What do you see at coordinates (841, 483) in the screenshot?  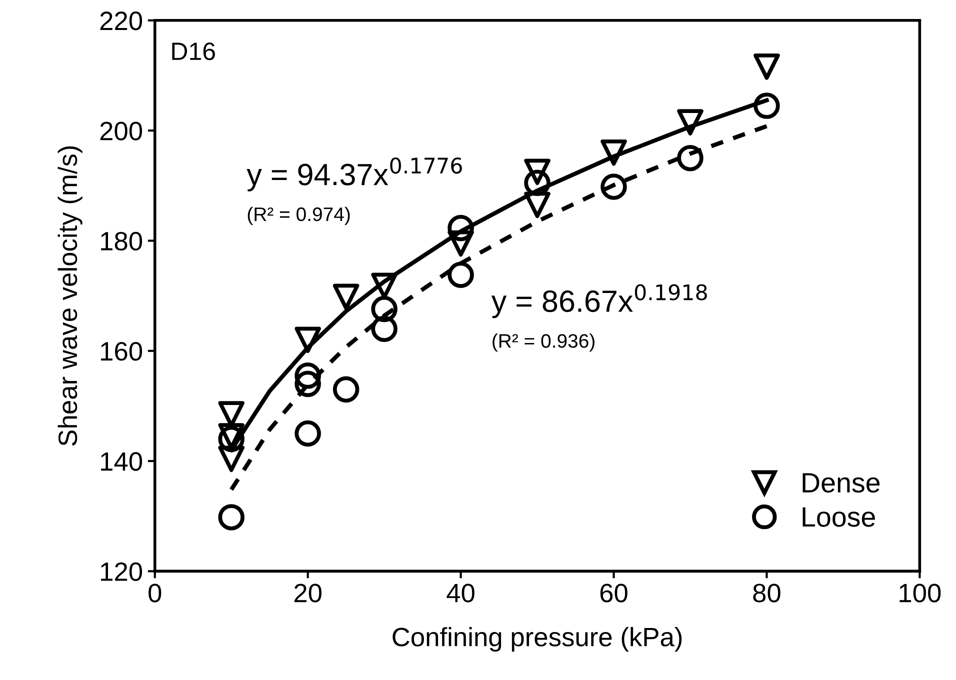 I see `legend-label: Dense` at bounding box center [841, 483].